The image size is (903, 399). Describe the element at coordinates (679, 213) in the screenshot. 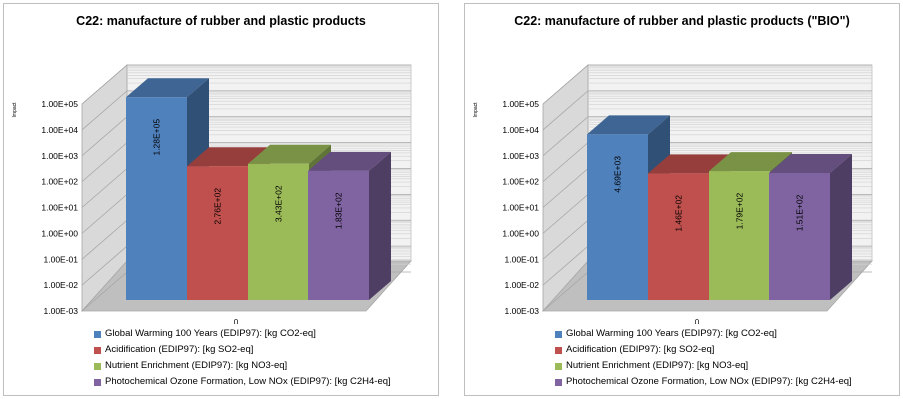

I see `data-label: 1.46E+02` at that location.